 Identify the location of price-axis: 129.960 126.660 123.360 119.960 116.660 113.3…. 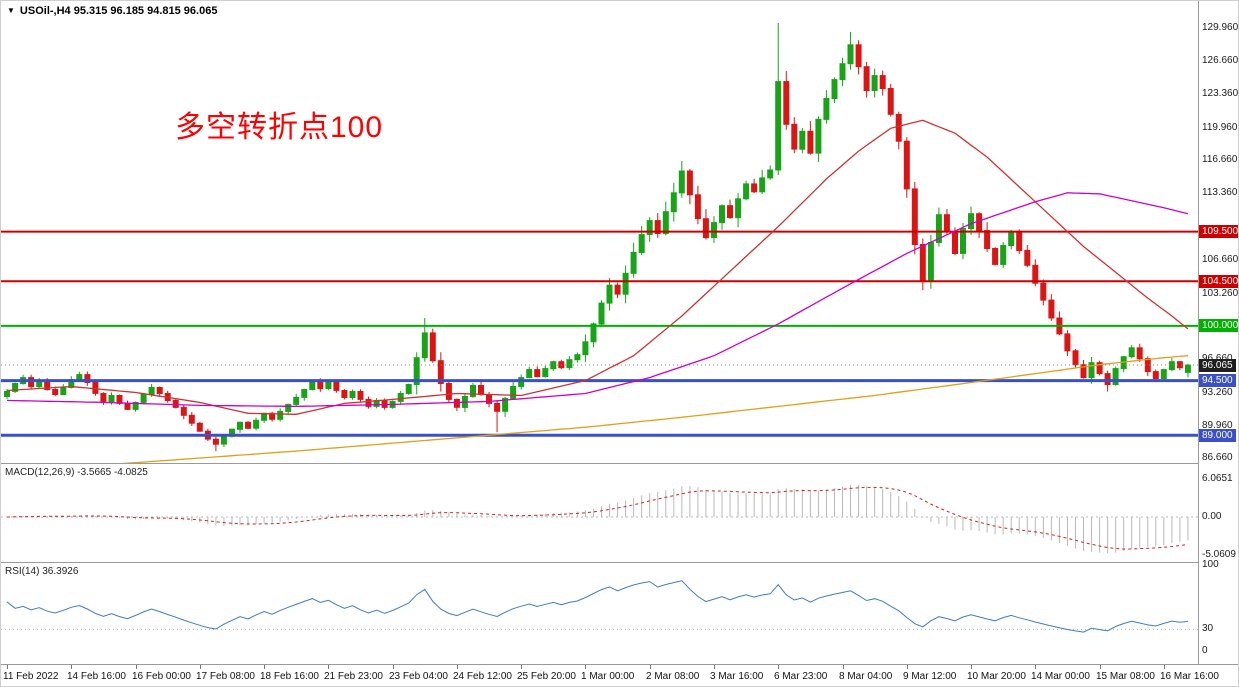
(1219, 332).